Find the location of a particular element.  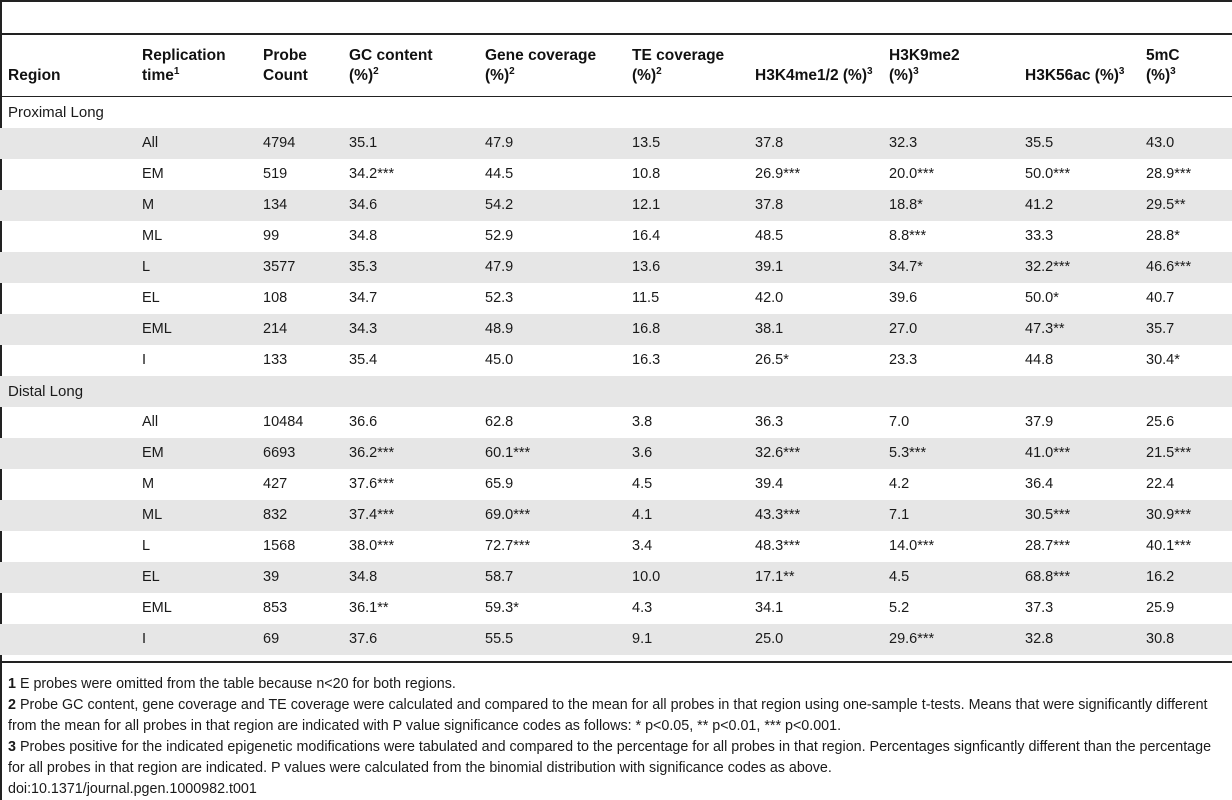

cell-5mc: 35.7 is located at coordinates (1160, 329).